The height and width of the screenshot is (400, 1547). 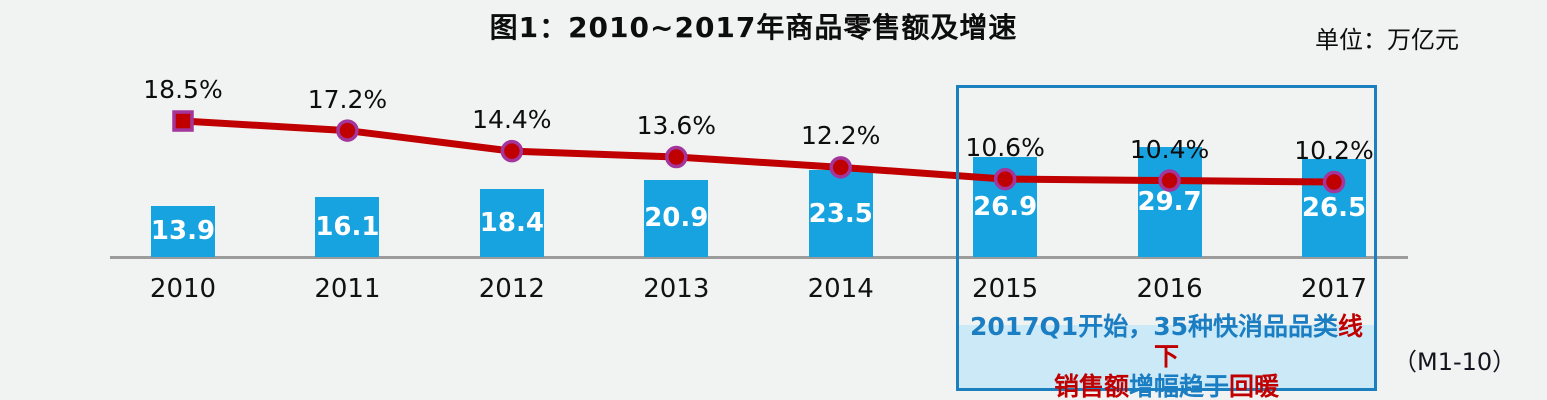 I want to click on x-axis-line, so click(x=759, y=257).